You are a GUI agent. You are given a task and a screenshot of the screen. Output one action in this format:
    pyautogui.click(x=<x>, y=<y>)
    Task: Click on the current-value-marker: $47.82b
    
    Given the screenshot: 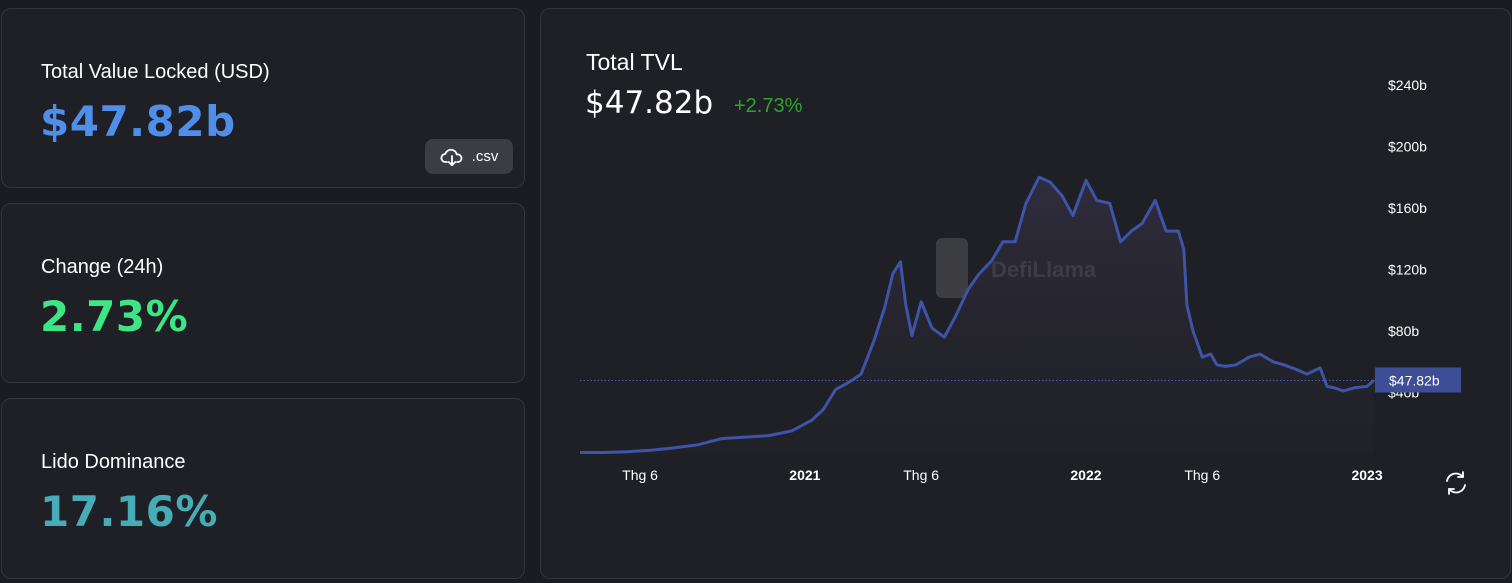 What is the action you would take?
    pyautogui.click(x=1418, y=380)
    